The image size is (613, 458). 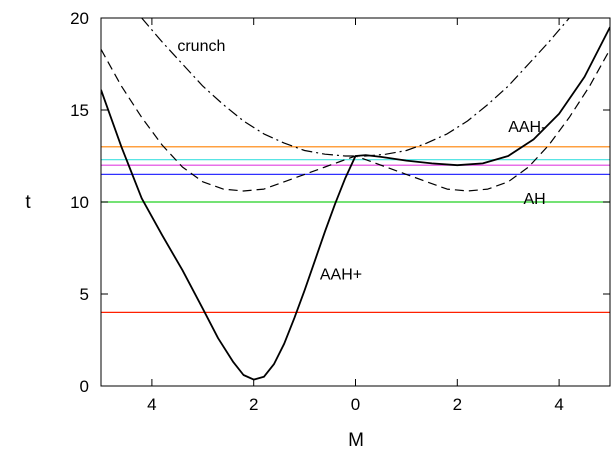 What do you see at coordinates (355, 404) in the screenshot?
I see `x-tick-label: 0` at bounding box center [355, 404].